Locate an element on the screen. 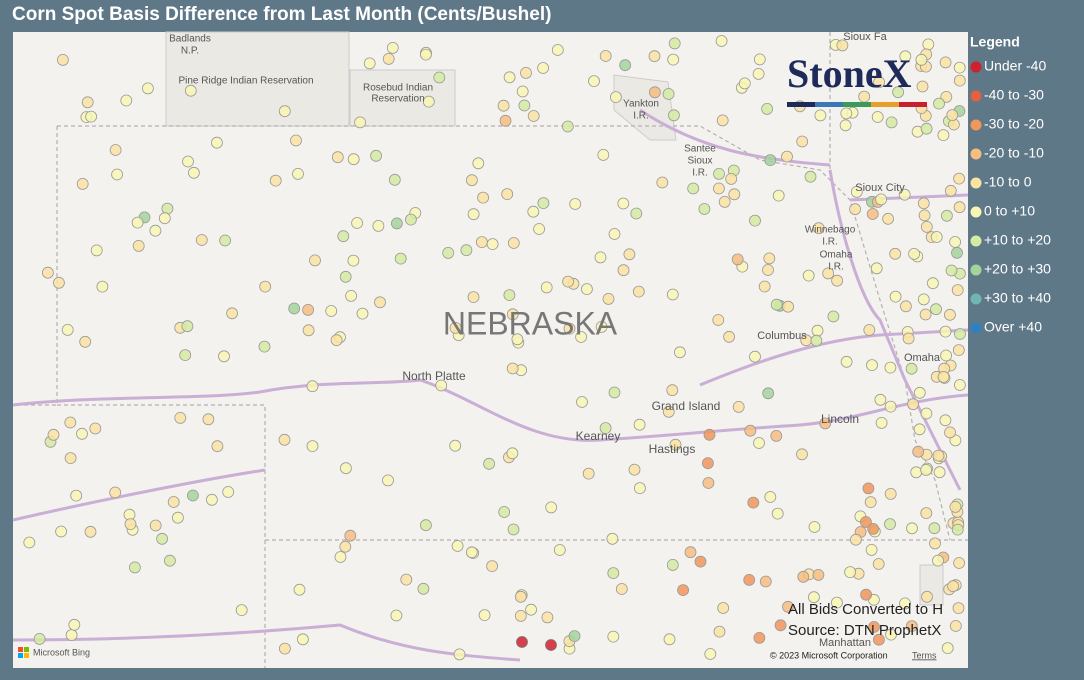 This screenshot has height=680, width=1084. terms-link: Terms is located at coordinates (924, 655).